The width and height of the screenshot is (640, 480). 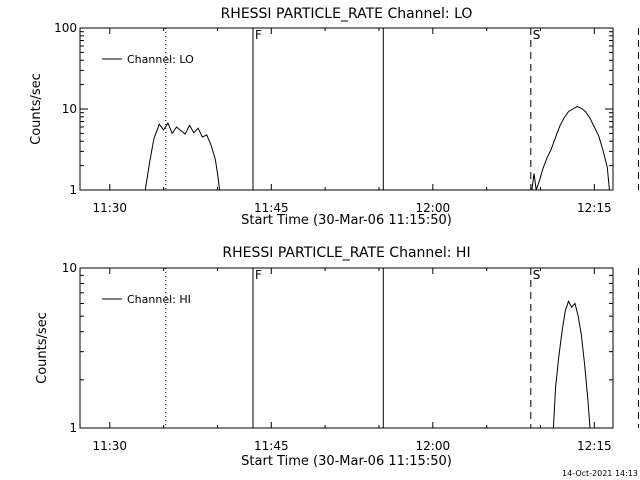 What do you see at coordinates (347, 14) in the screenshot?
I see `chart-title: RHESSI PARTICLE_RATE Channel: LO` at bounding box center [347, 14].